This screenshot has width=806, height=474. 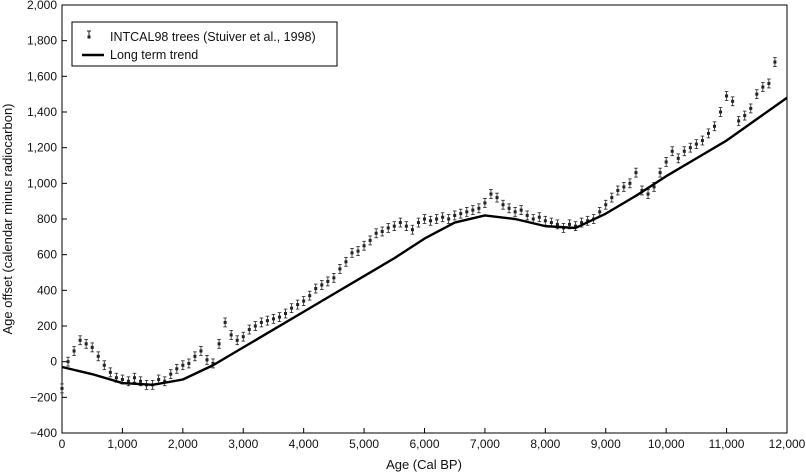 What do you see at coordinates (43, 397) in the screenshot?
I see `y-tick-label: −200` at bounding box center [43, 397].